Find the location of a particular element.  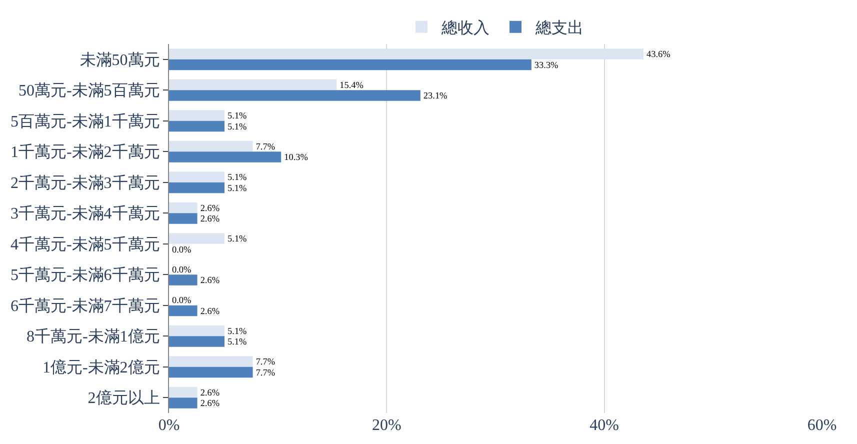

data-label: 10.3% is located at coordinates (296, 157).